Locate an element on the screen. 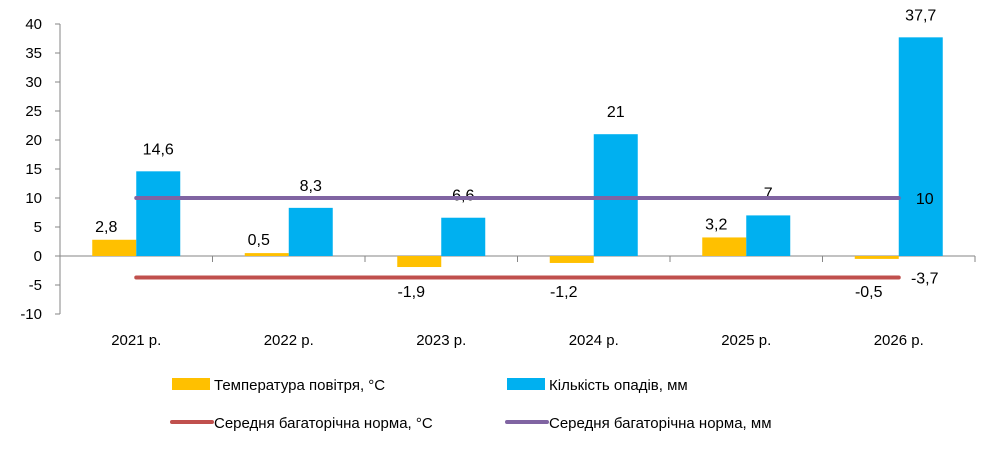 This screenshot has width=998, height=451. legend-entry: Середня багаторічна норма, °С is located at coordinates (323, 423).